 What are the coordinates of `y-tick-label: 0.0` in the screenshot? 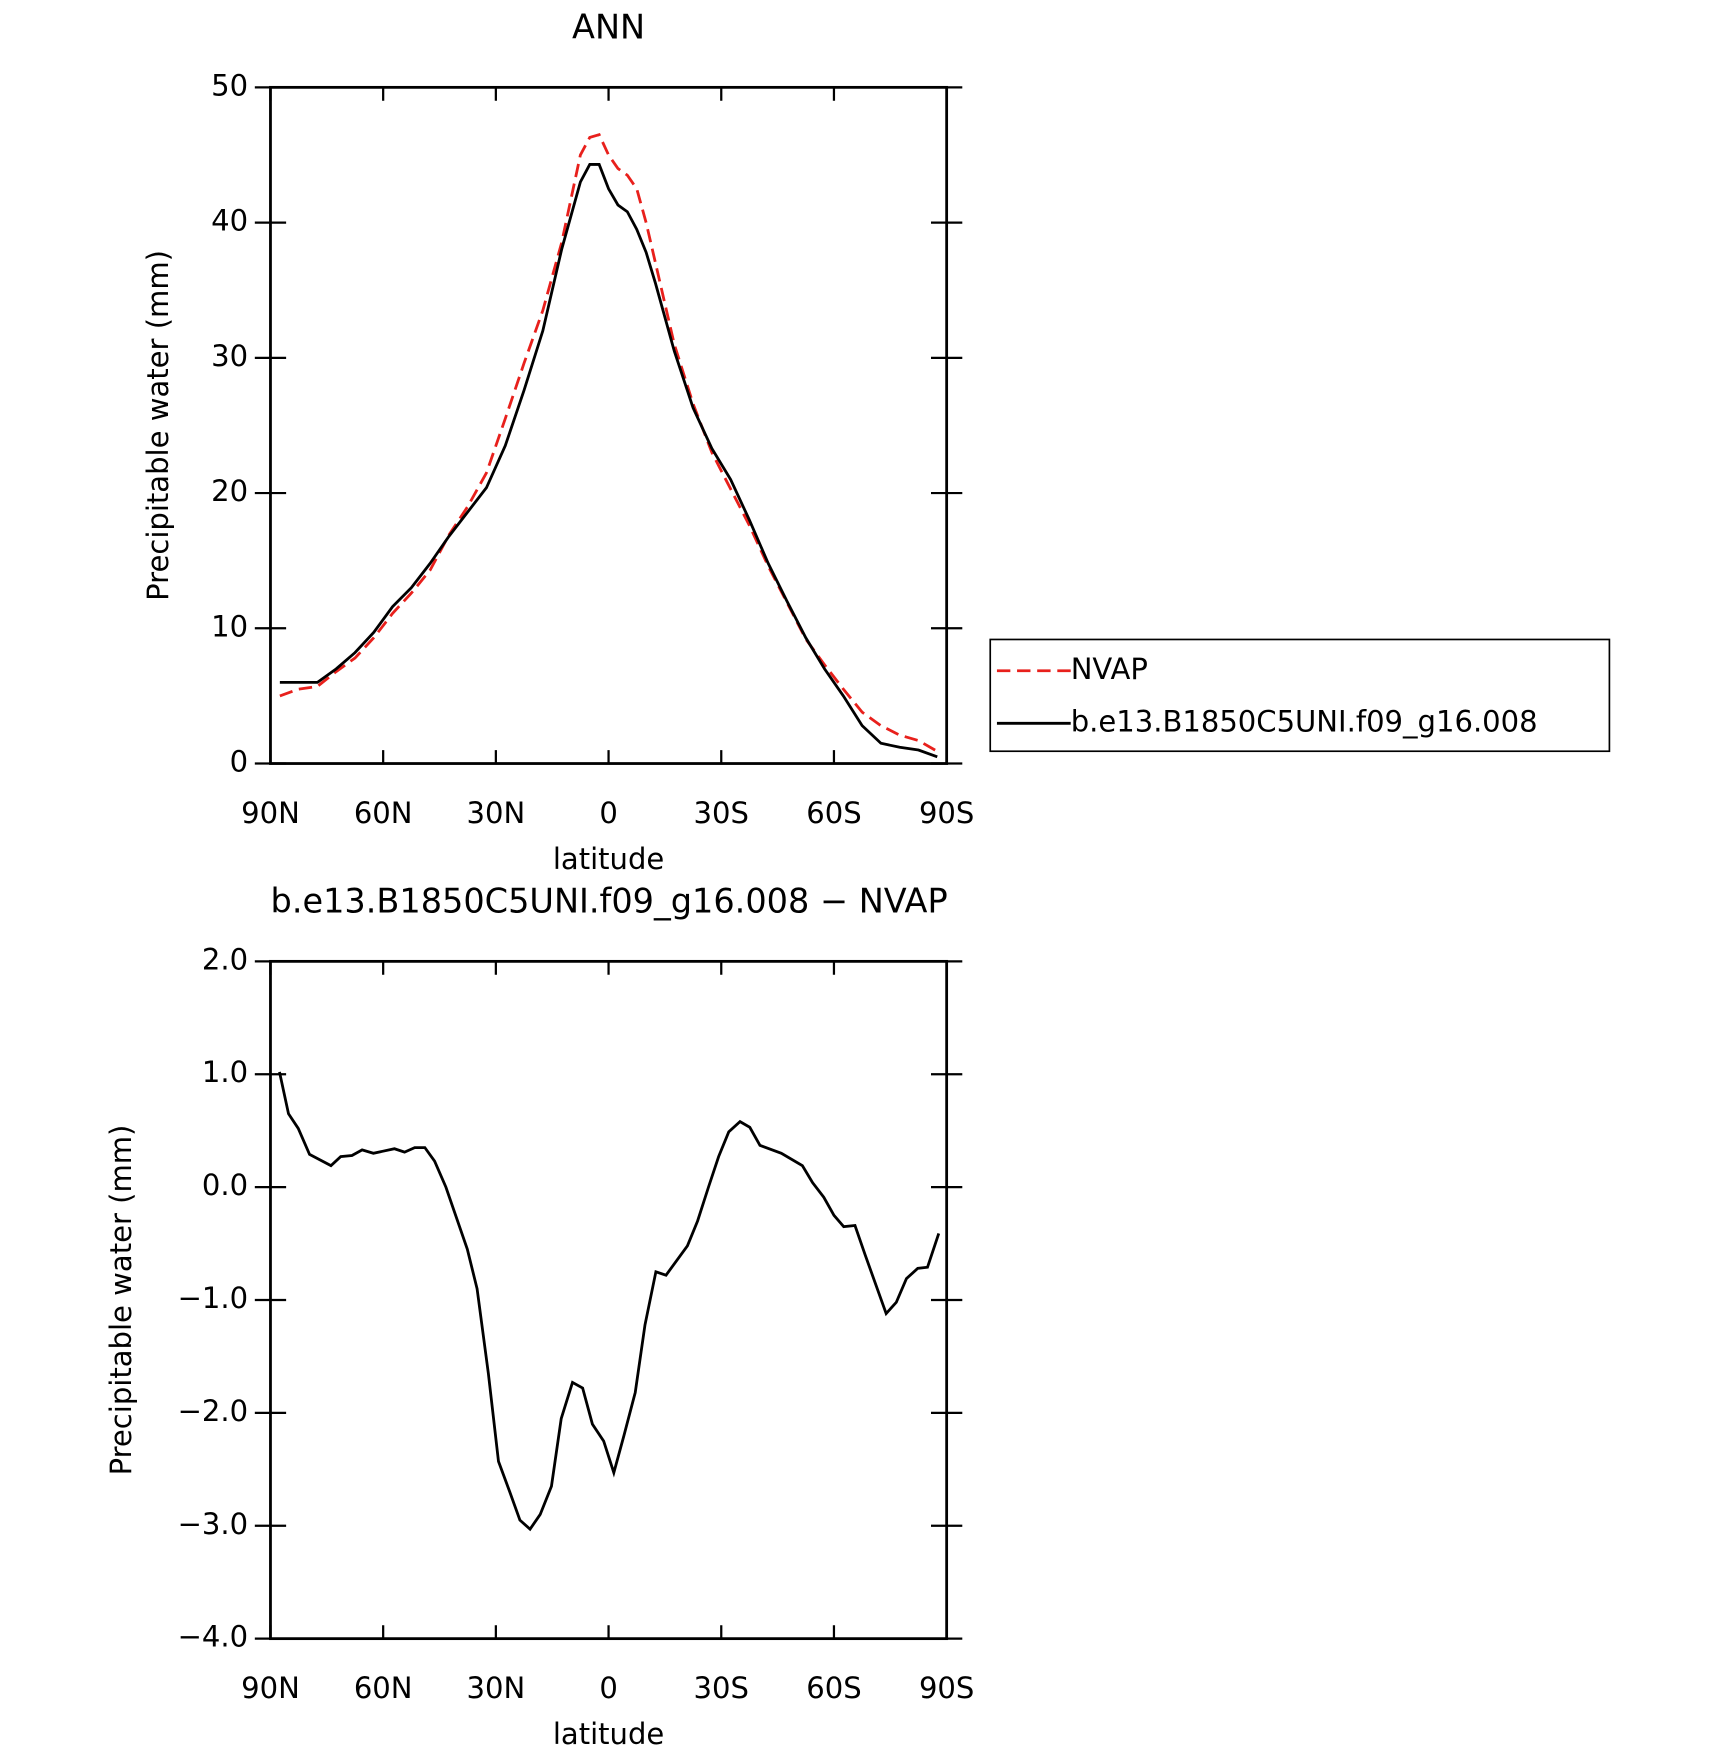 It's located at (225, 1185).